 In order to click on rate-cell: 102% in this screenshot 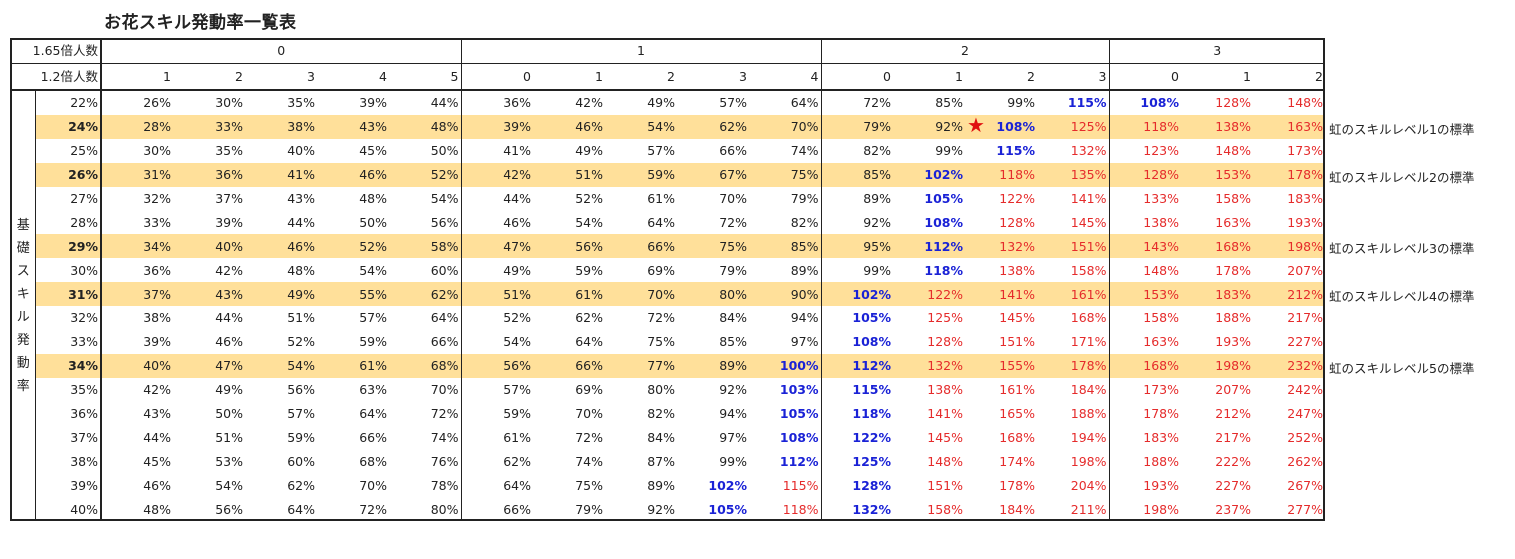, I will do `click(727, 485)`.